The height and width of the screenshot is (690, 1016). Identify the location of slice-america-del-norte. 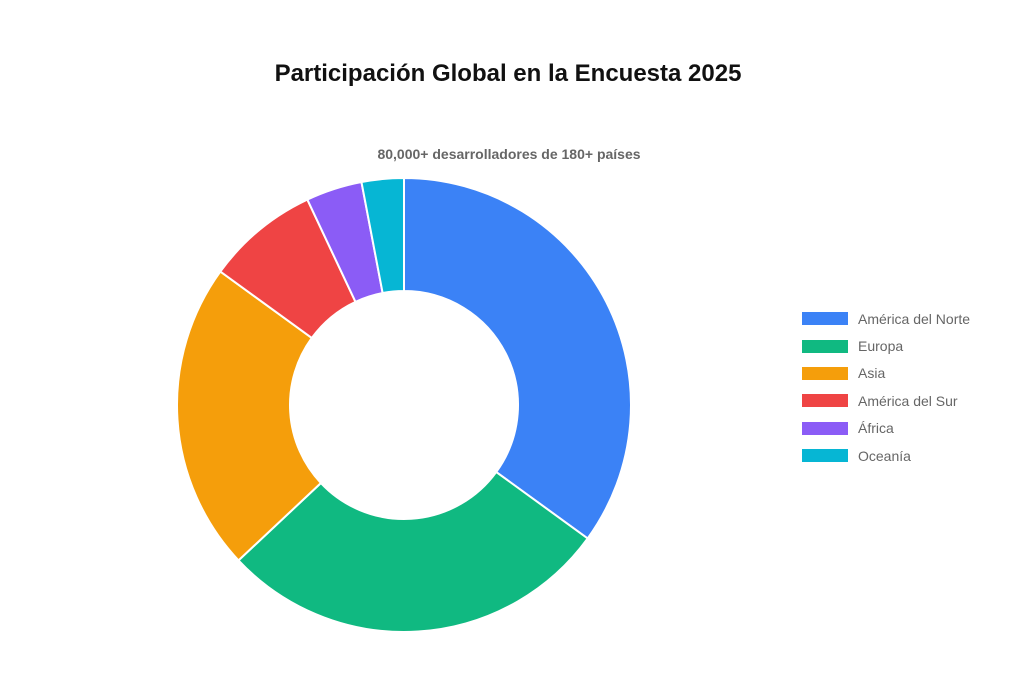
(517, 358).